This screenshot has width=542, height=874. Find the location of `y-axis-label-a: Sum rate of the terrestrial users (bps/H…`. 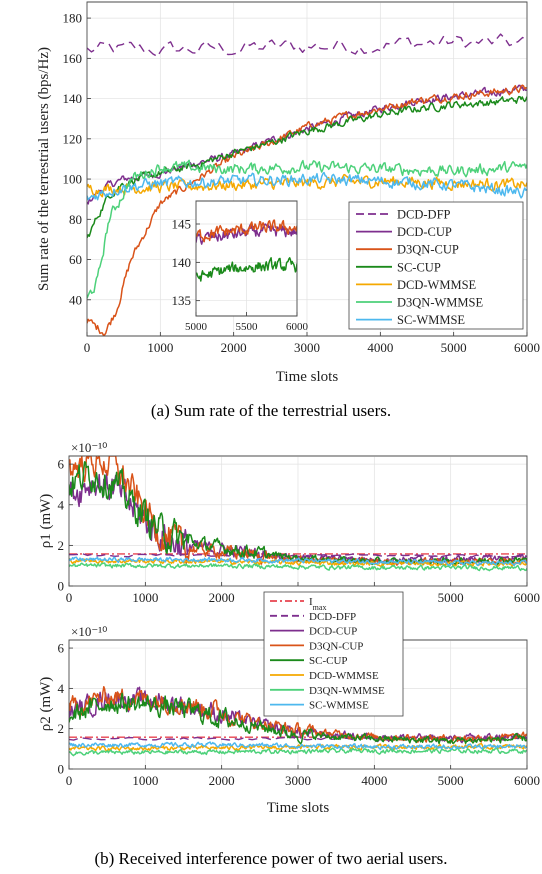

y-axis-label-a: Sum rate of the terrestrial users (bps/H… is located at coordinates (44, 169).